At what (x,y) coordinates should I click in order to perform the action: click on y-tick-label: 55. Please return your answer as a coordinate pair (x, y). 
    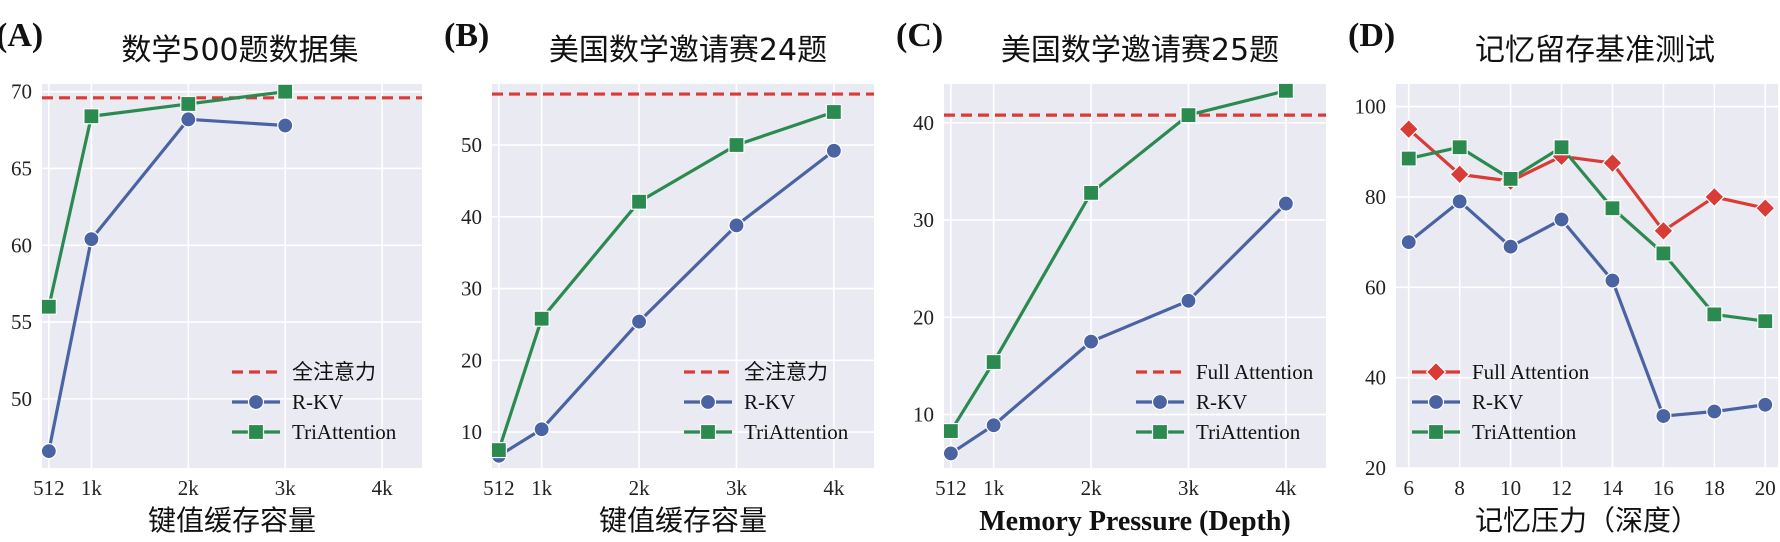
    Looking at the image, I should click on (21, 322).